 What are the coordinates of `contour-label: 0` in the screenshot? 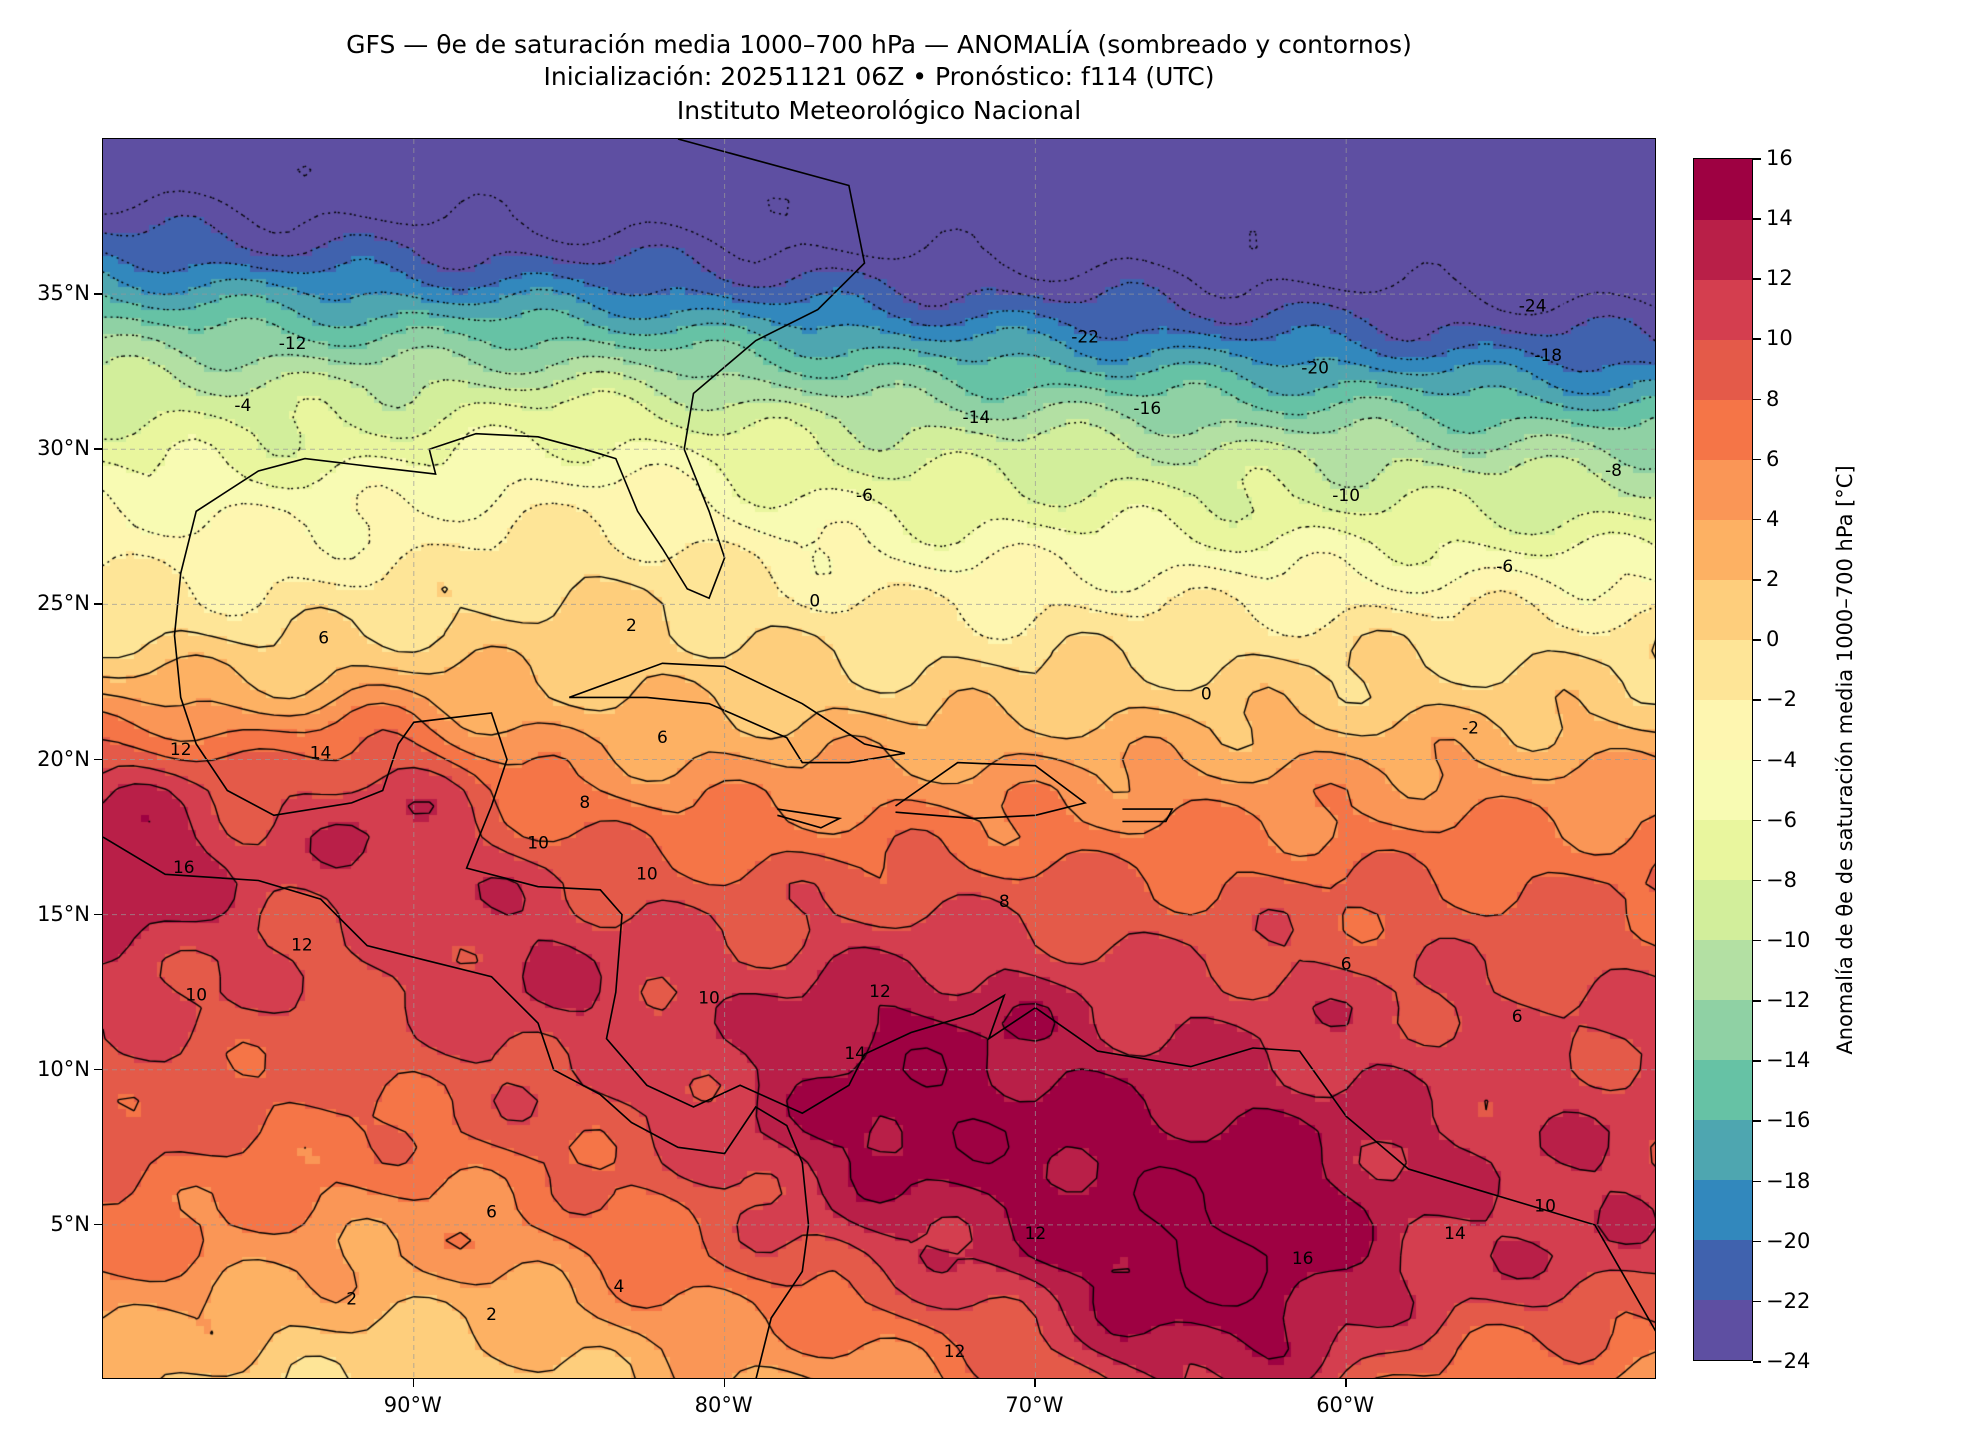 It's located at (814, 601).